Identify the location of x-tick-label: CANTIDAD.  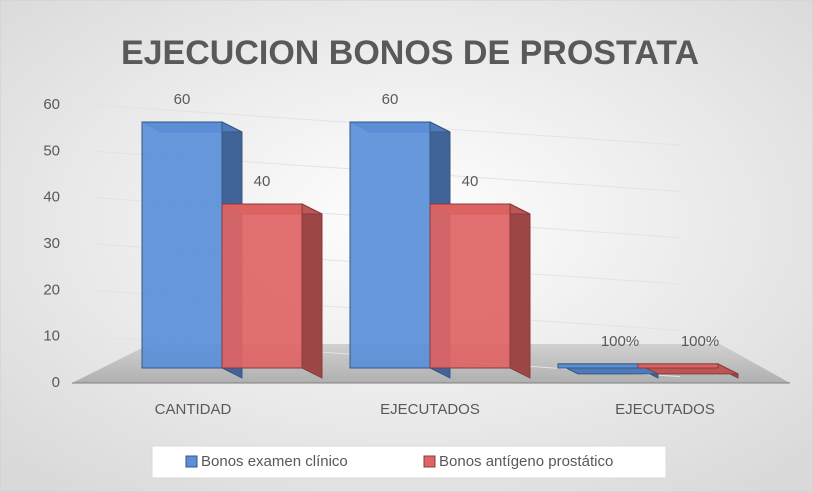
(193, 409).